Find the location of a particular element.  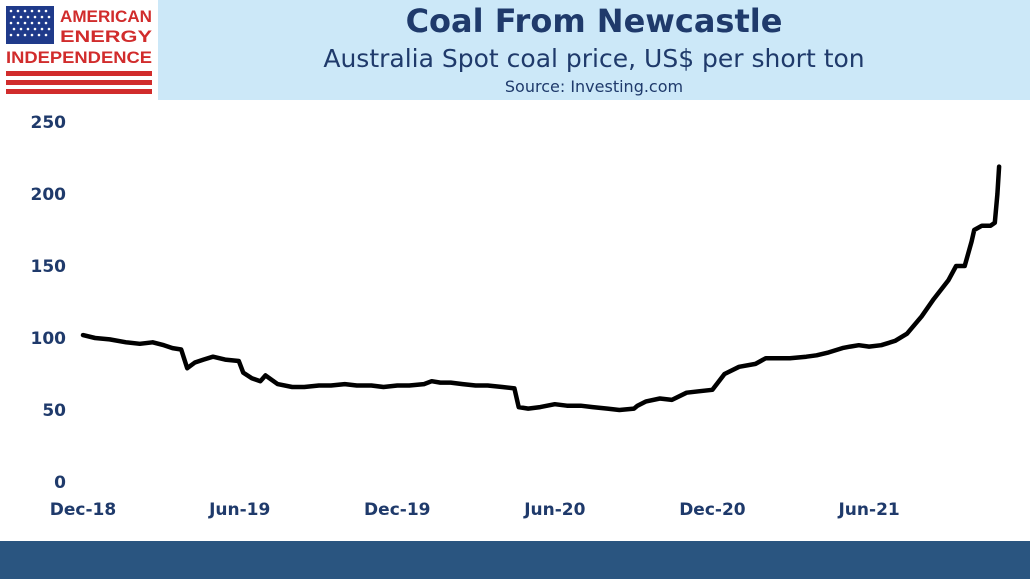

y-tick-label: 150 is located at coordinates (49, 267).